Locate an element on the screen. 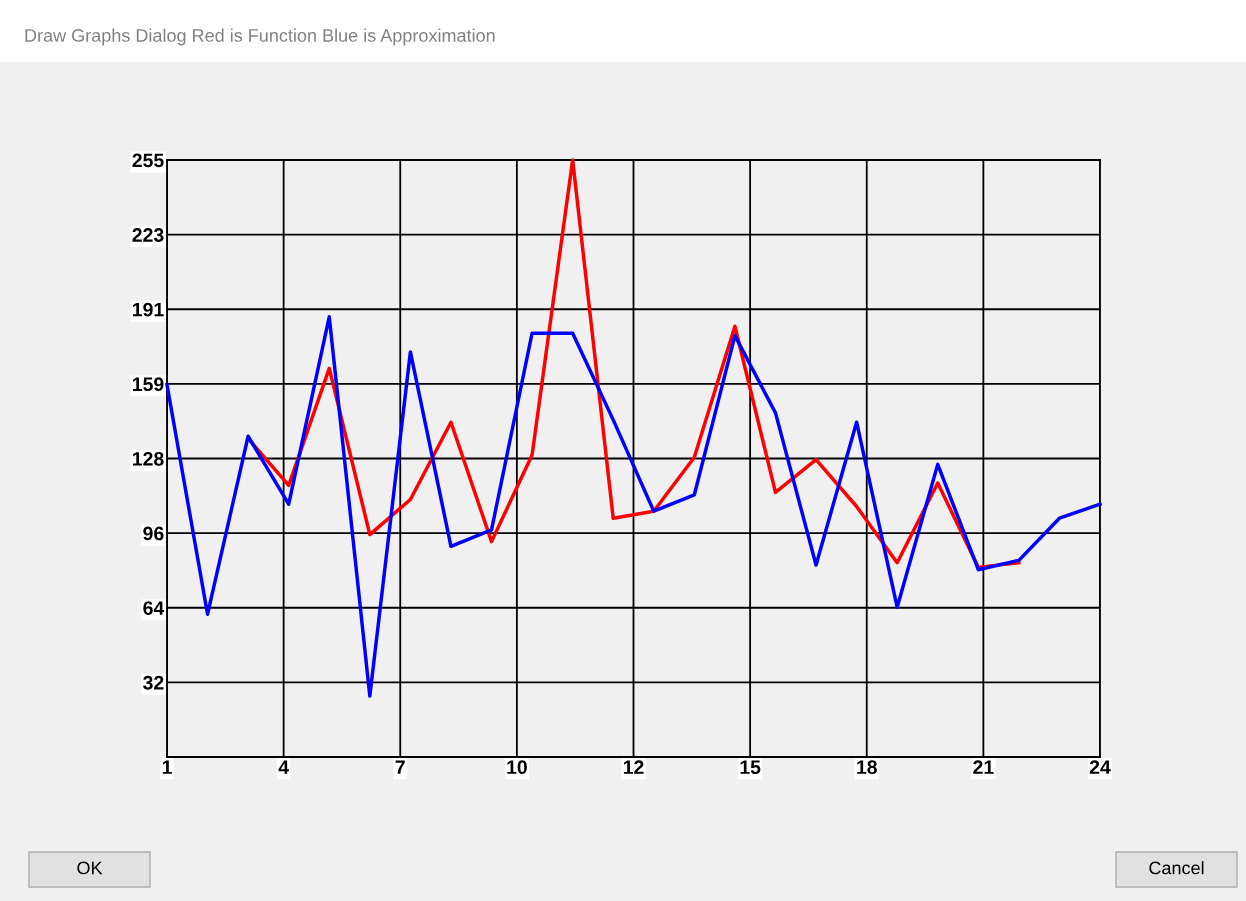 This screenshot has height=901, width=1246. x-tick-label: 24 is located at coordinates (1100, 767).